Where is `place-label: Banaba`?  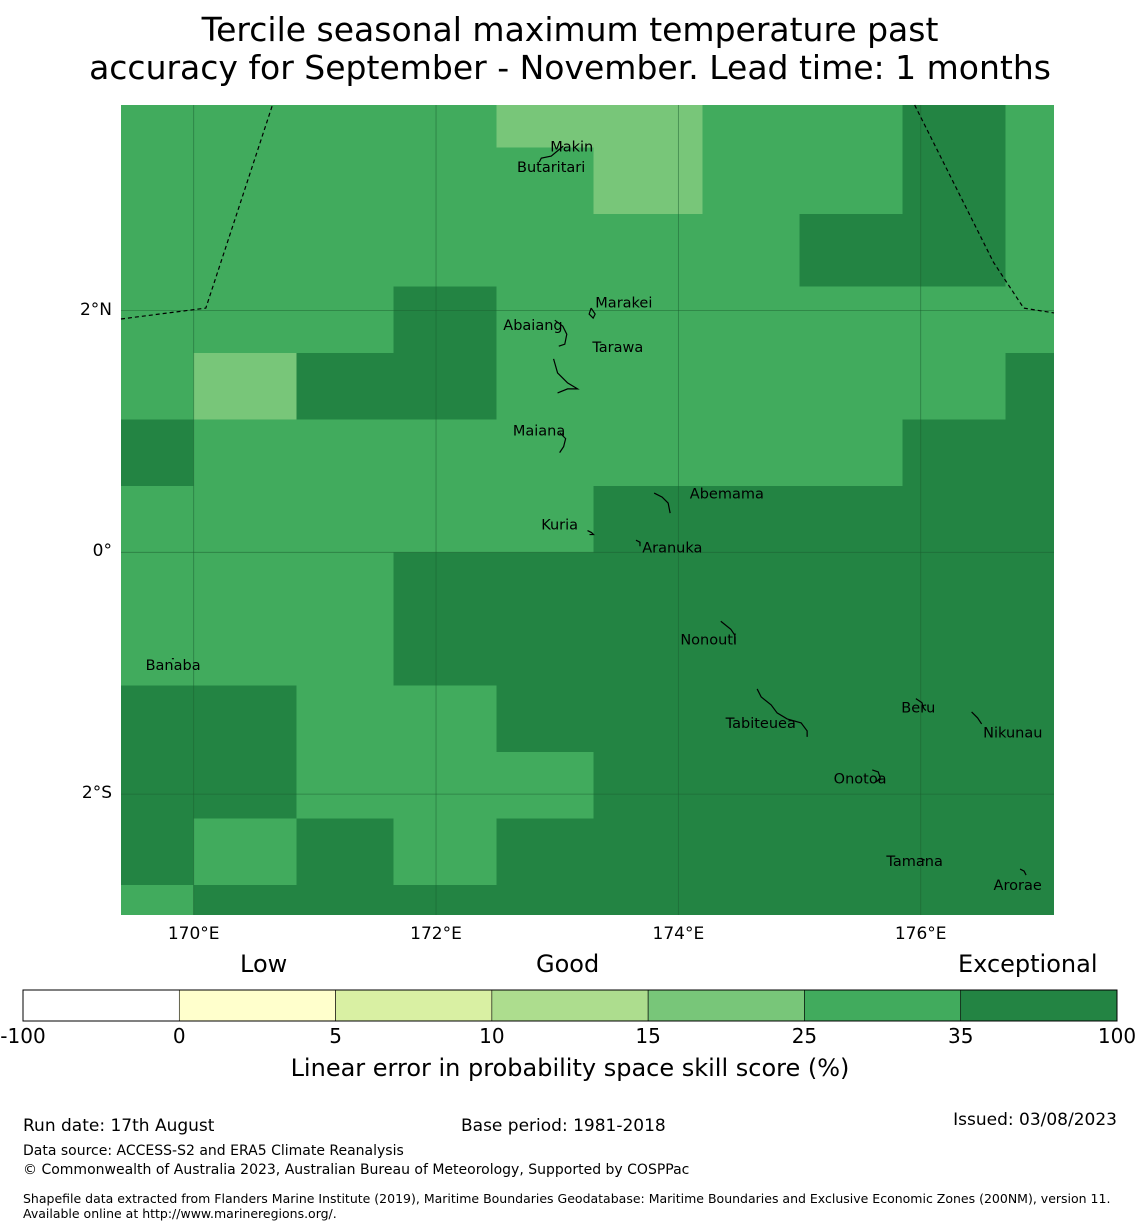
place-label: Banaba is located at coordinates (173, 666).